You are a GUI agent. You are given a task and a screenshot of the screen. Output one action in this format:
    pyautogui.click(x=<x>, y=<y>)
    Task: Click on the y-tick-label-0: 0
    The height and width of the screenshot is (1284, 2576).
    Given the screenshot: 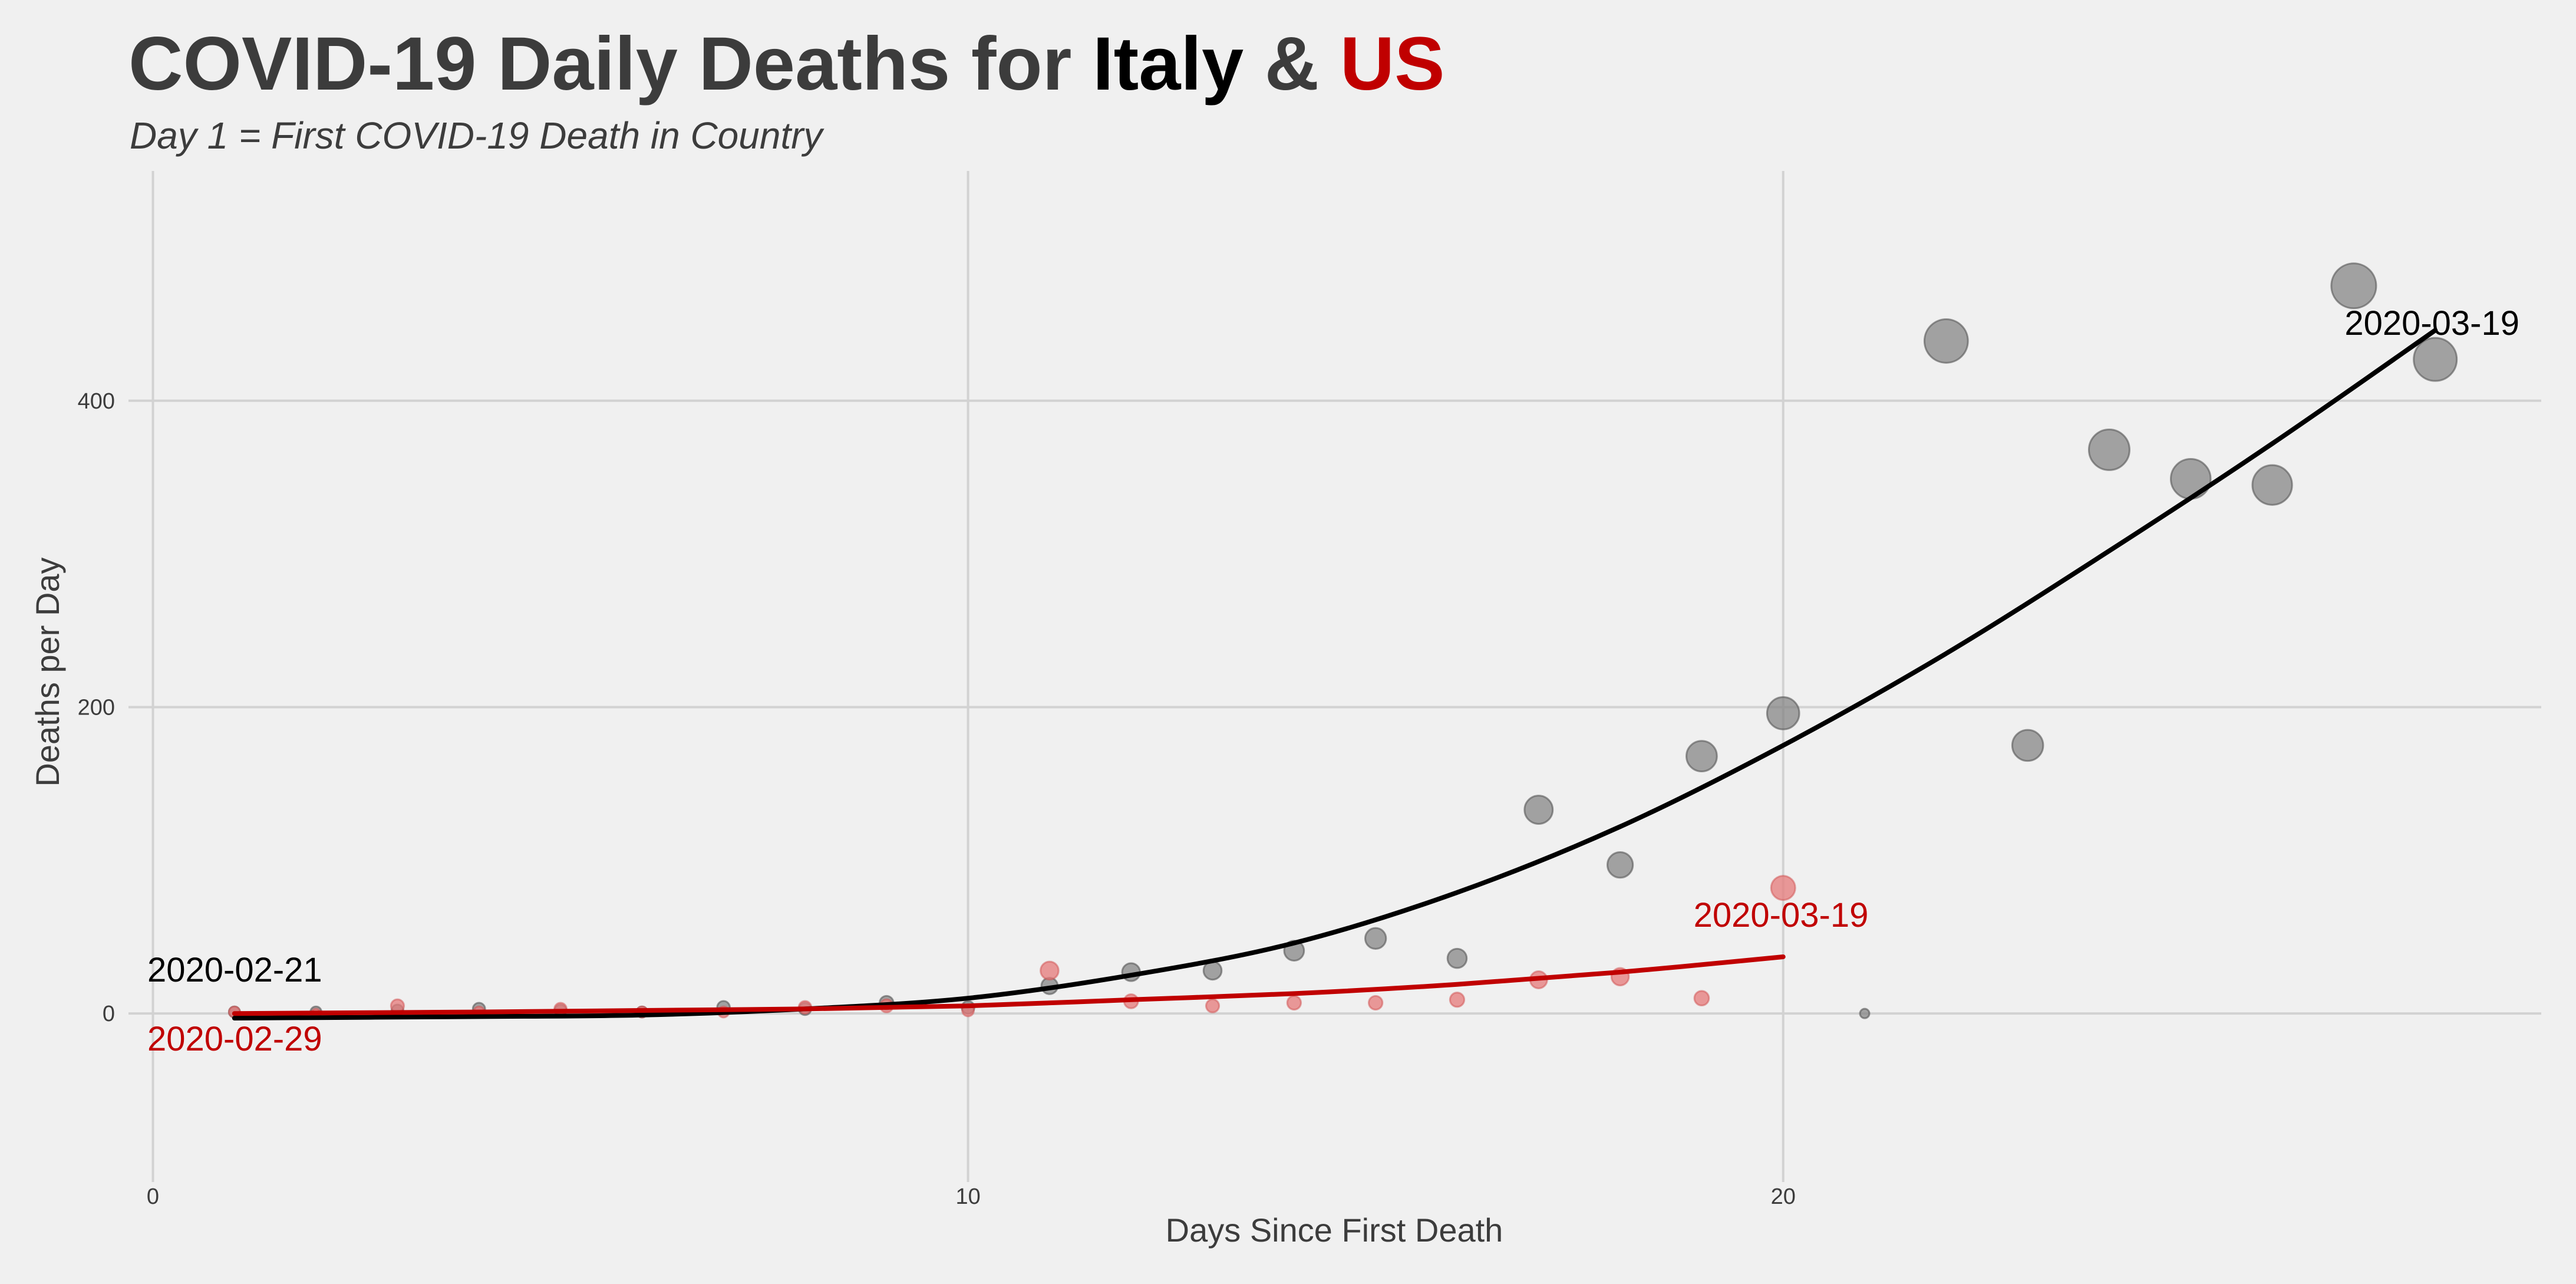 What is the action you would take?
    pyautogui.click(x=109, y=1014)
    